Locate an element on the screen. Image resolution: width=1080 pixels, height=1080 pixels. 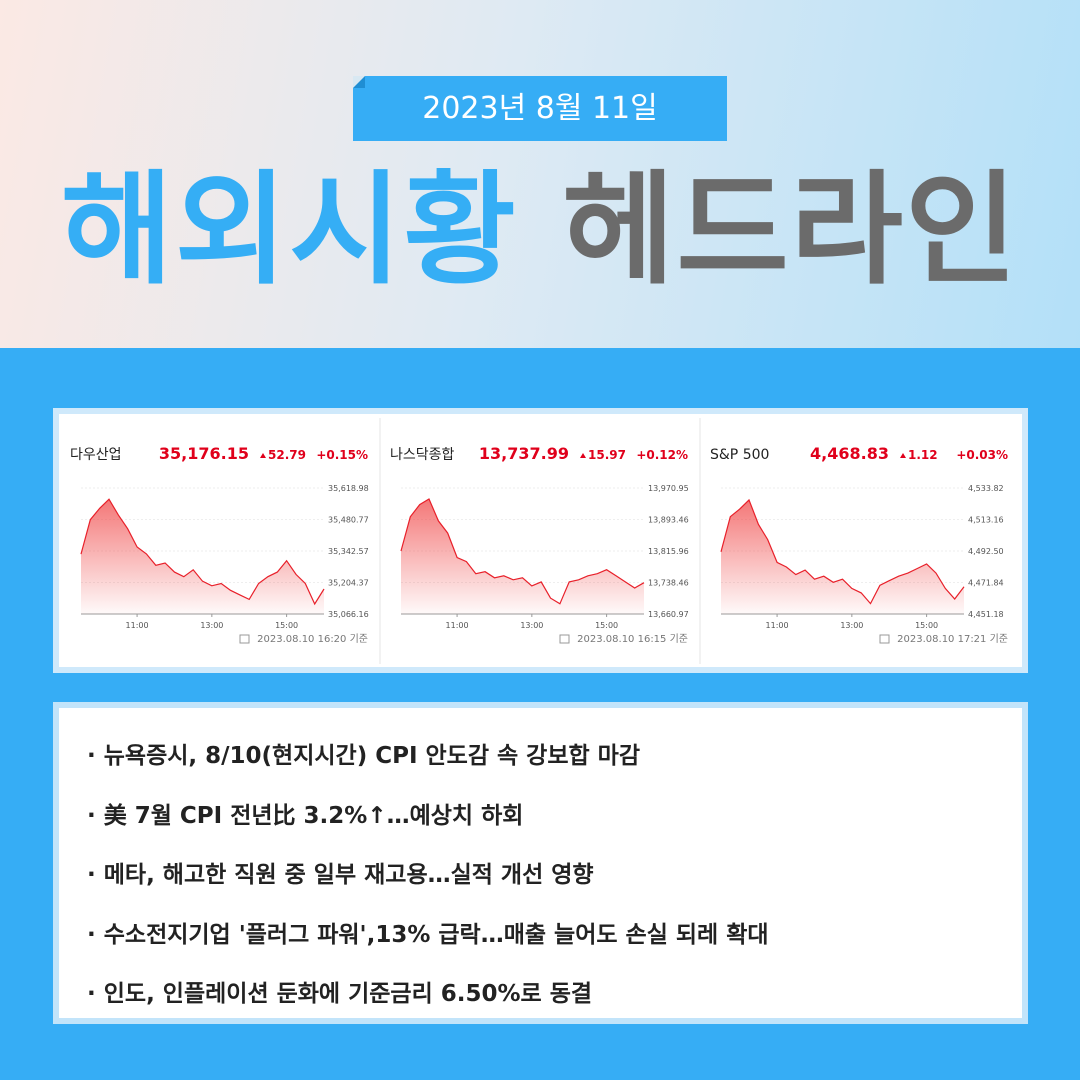
timestamp: 2023.08.10 17:21 기준 is located at coordinates (952, 639).